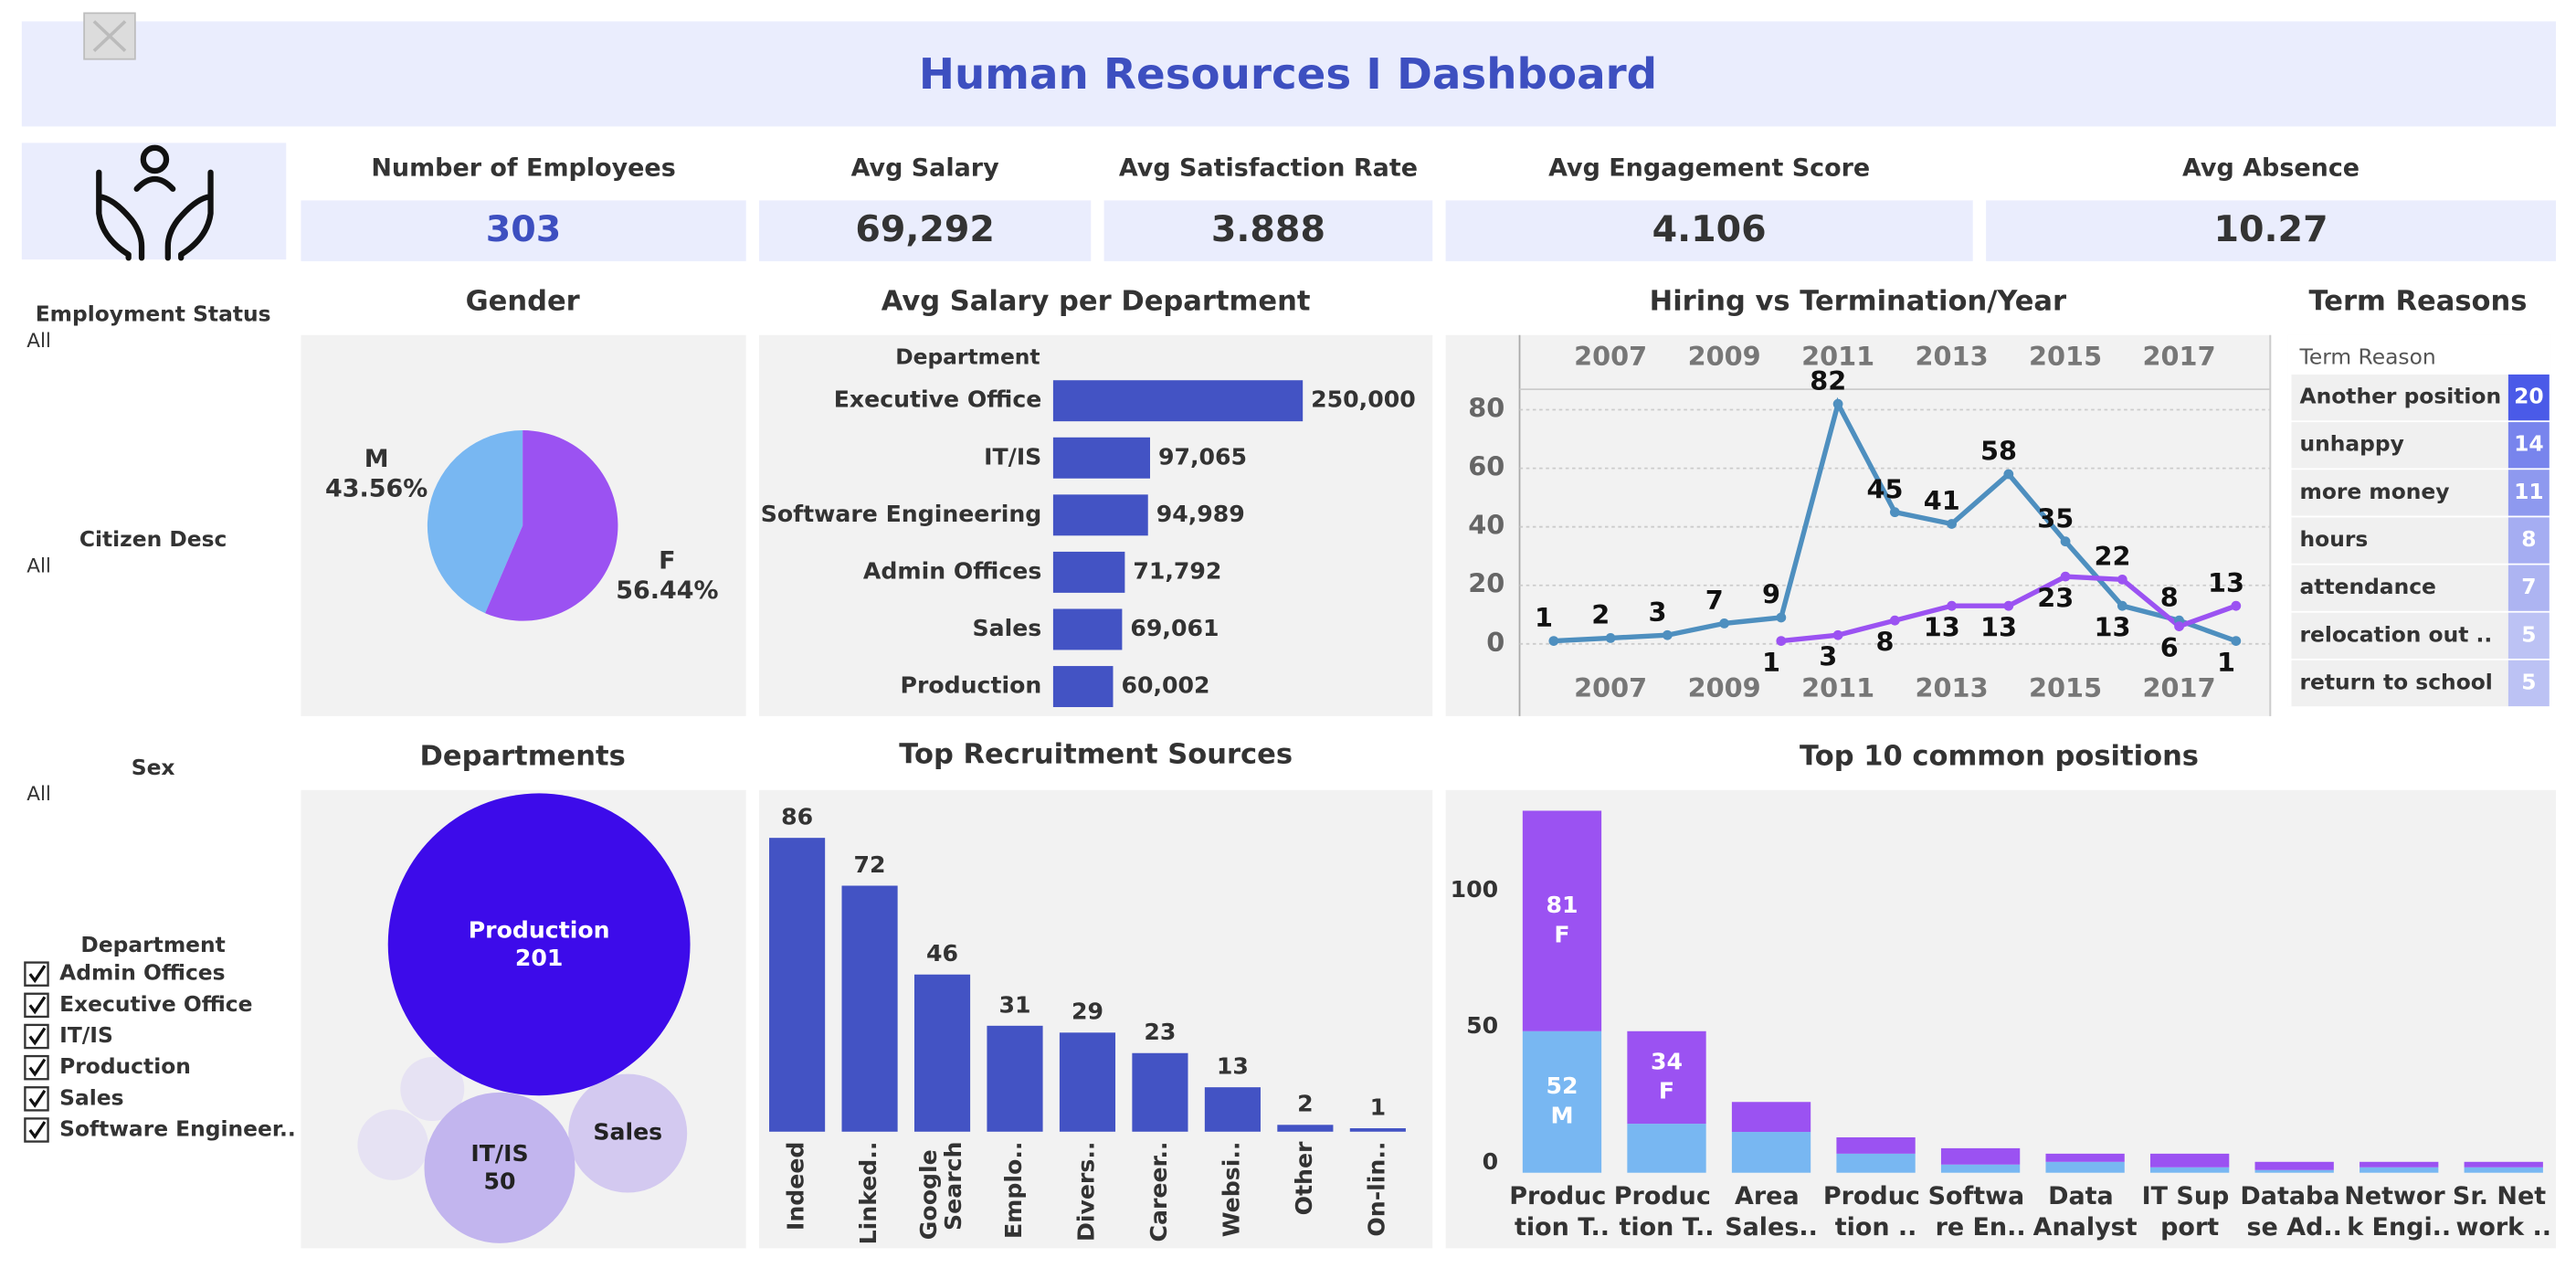 The width and height of the screenshot is (2576, 1268). Describe the element at coordinates (942, 953) in the screenshot. I see `value-label: 46` at that location.